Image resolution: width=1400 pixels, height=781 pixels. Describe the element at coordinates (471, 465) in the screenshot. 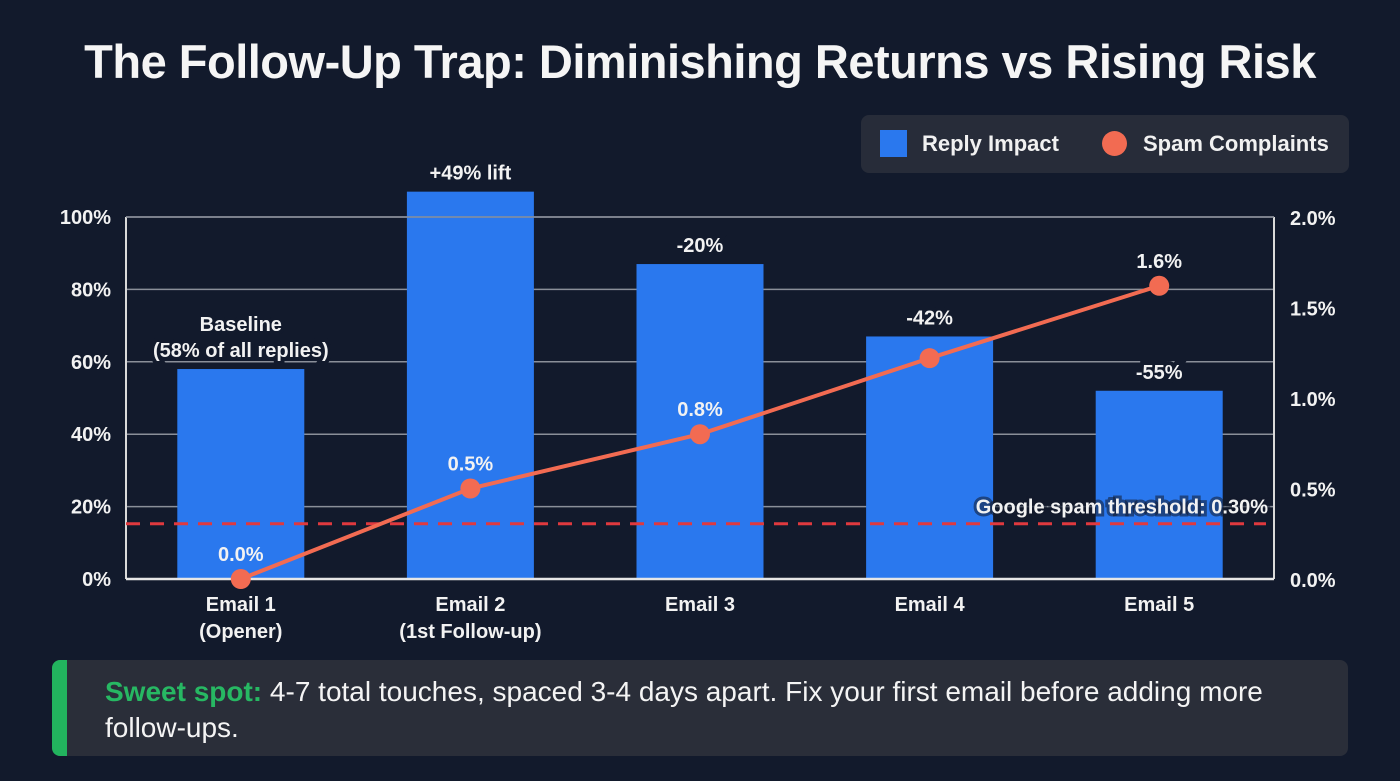

I see `spam-point-label: 0.5%` at that location.